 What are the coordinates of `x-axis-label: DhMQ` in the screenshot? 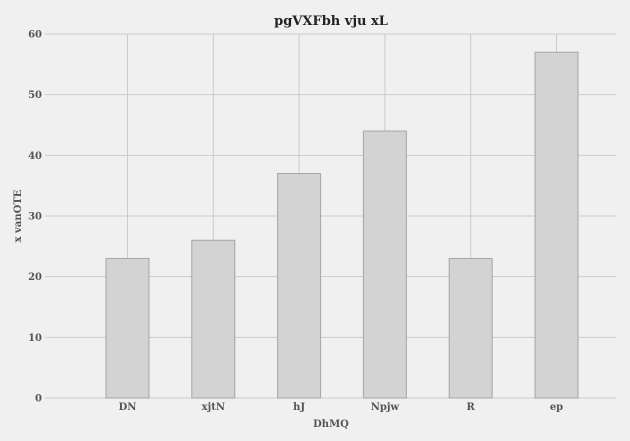 It's located at (331, 424).